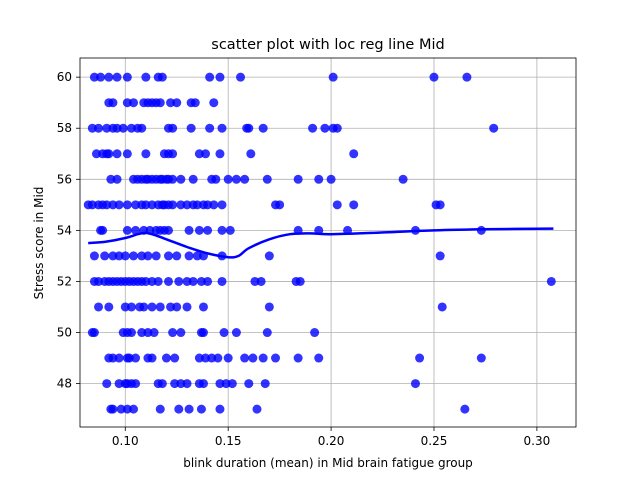 Image resolution: width=640 pixels, height=480 pixels. What do you see at coordinates (331, 441) in the screenshot?
I see `x-tick-label: 0.20` at bounding box center [331, 441].